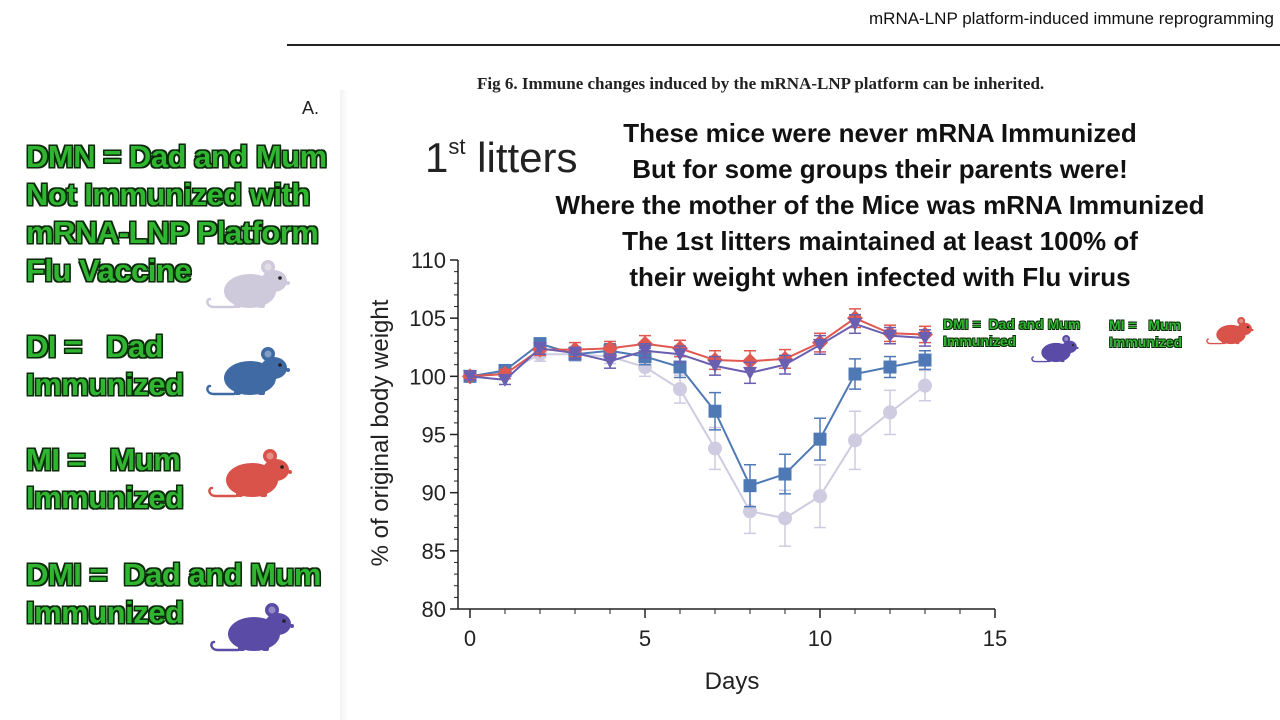  I want to click on legend-label-dmi: DMI = Dad and Mum Immunized, so click(174, 593).